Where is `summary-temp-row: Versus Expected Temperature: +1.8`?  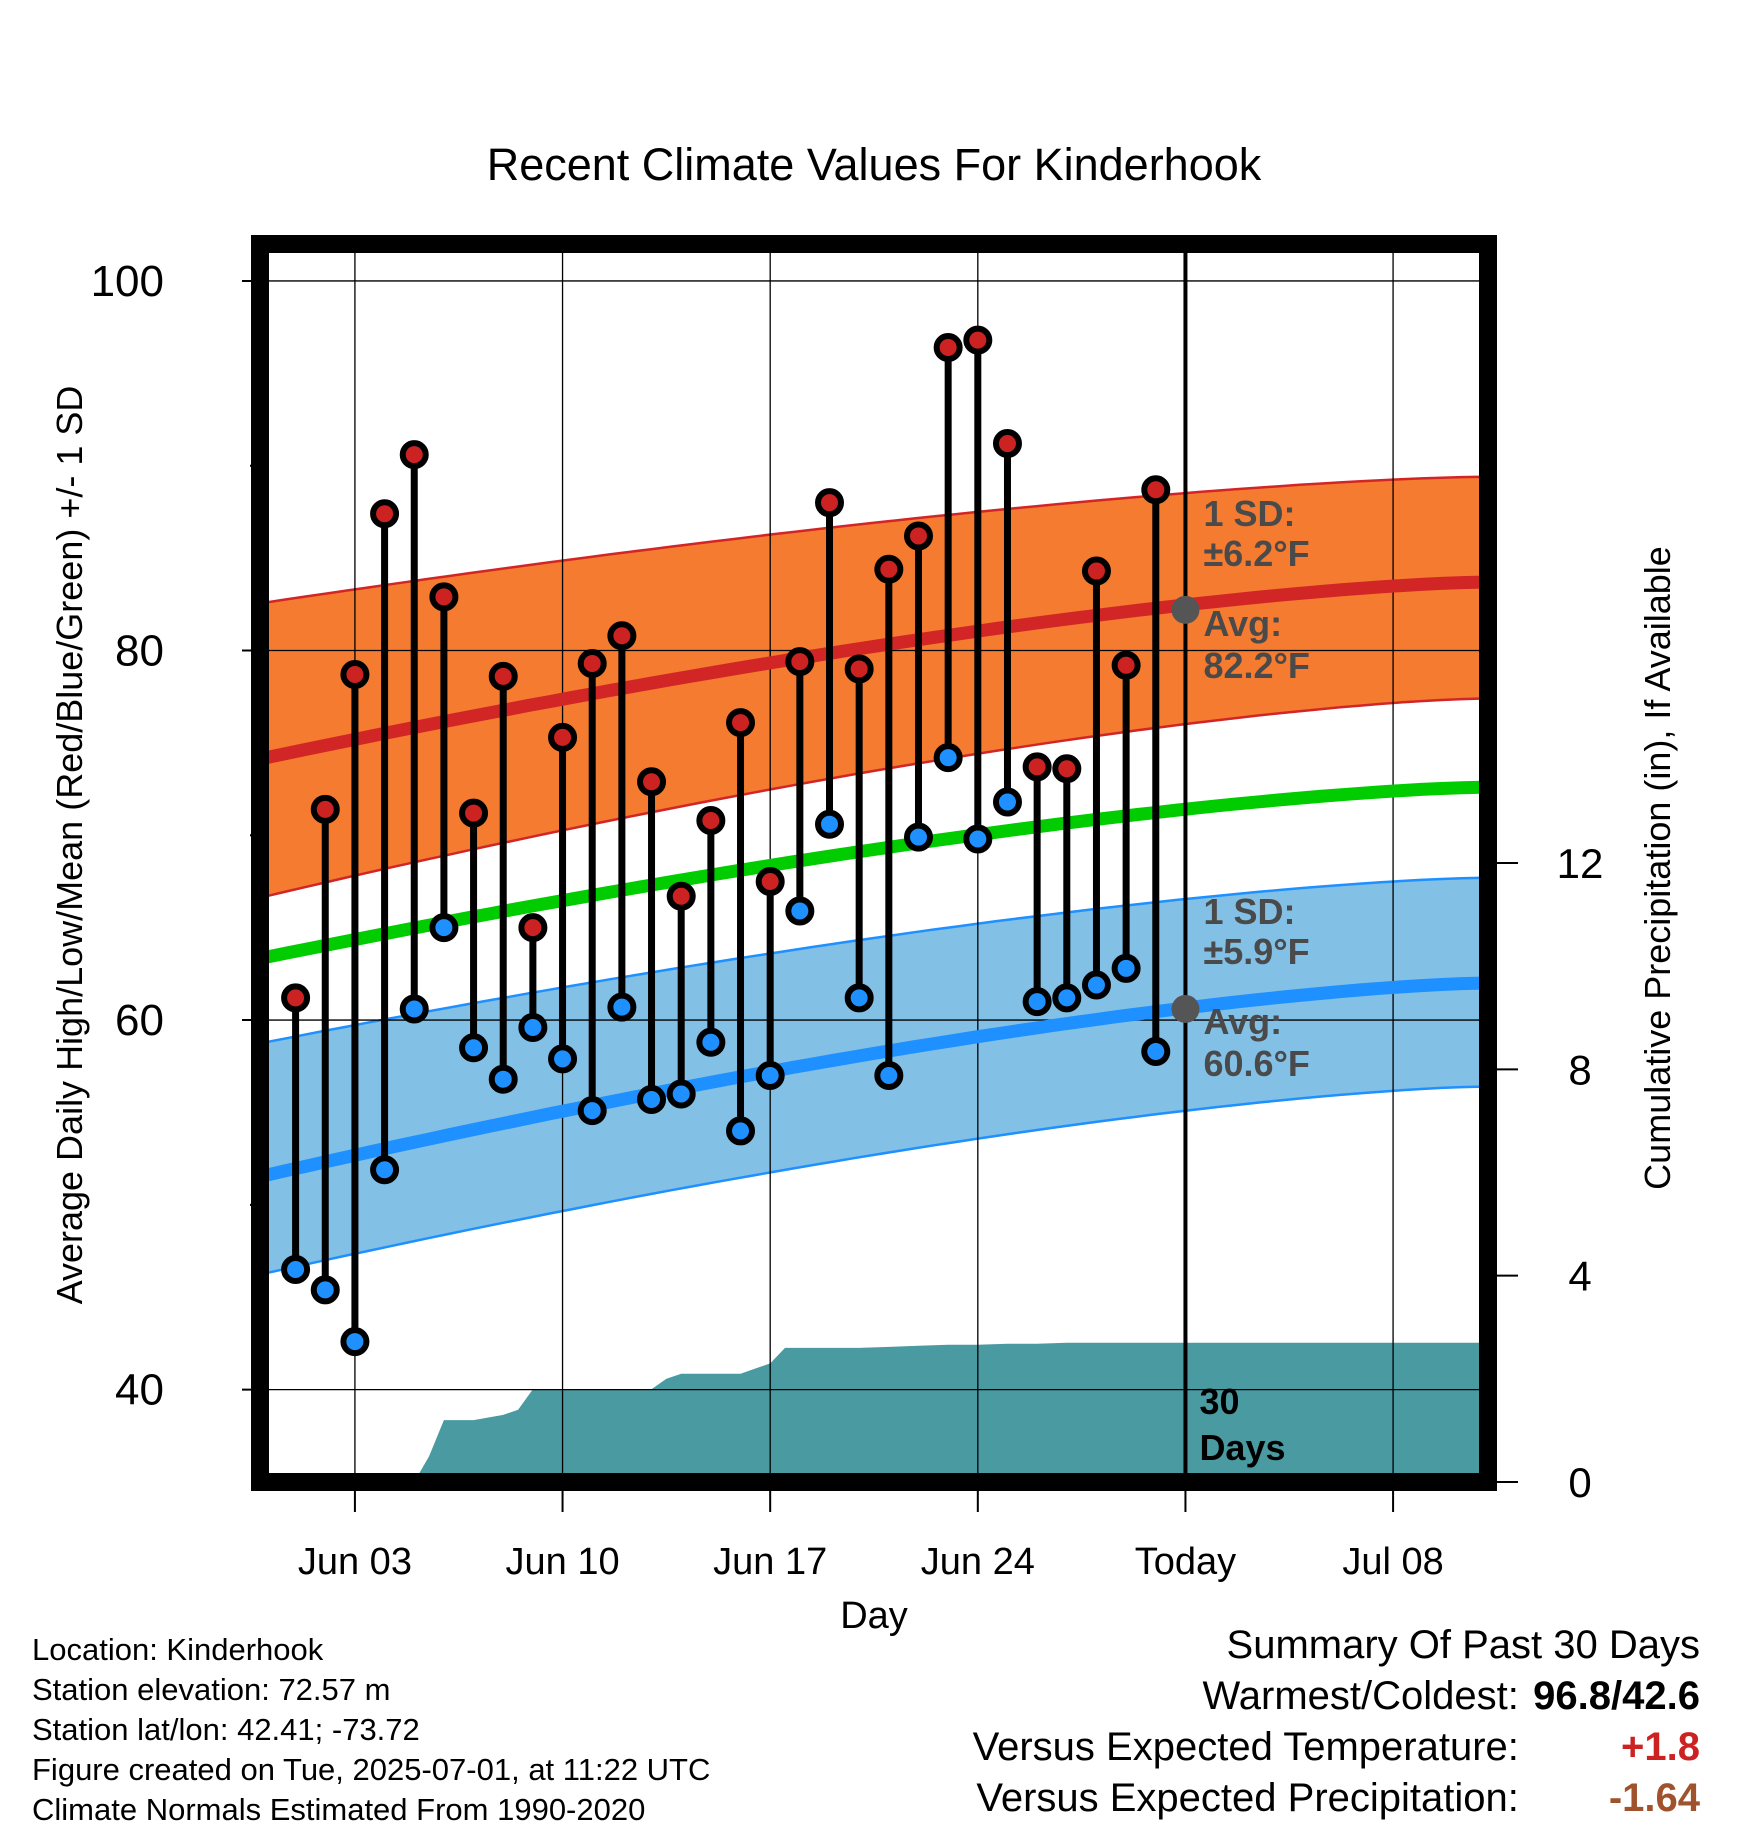 summary-temp-row: Versus Expected Temperature: +1.8 is located at coordinates (1336, 1747).